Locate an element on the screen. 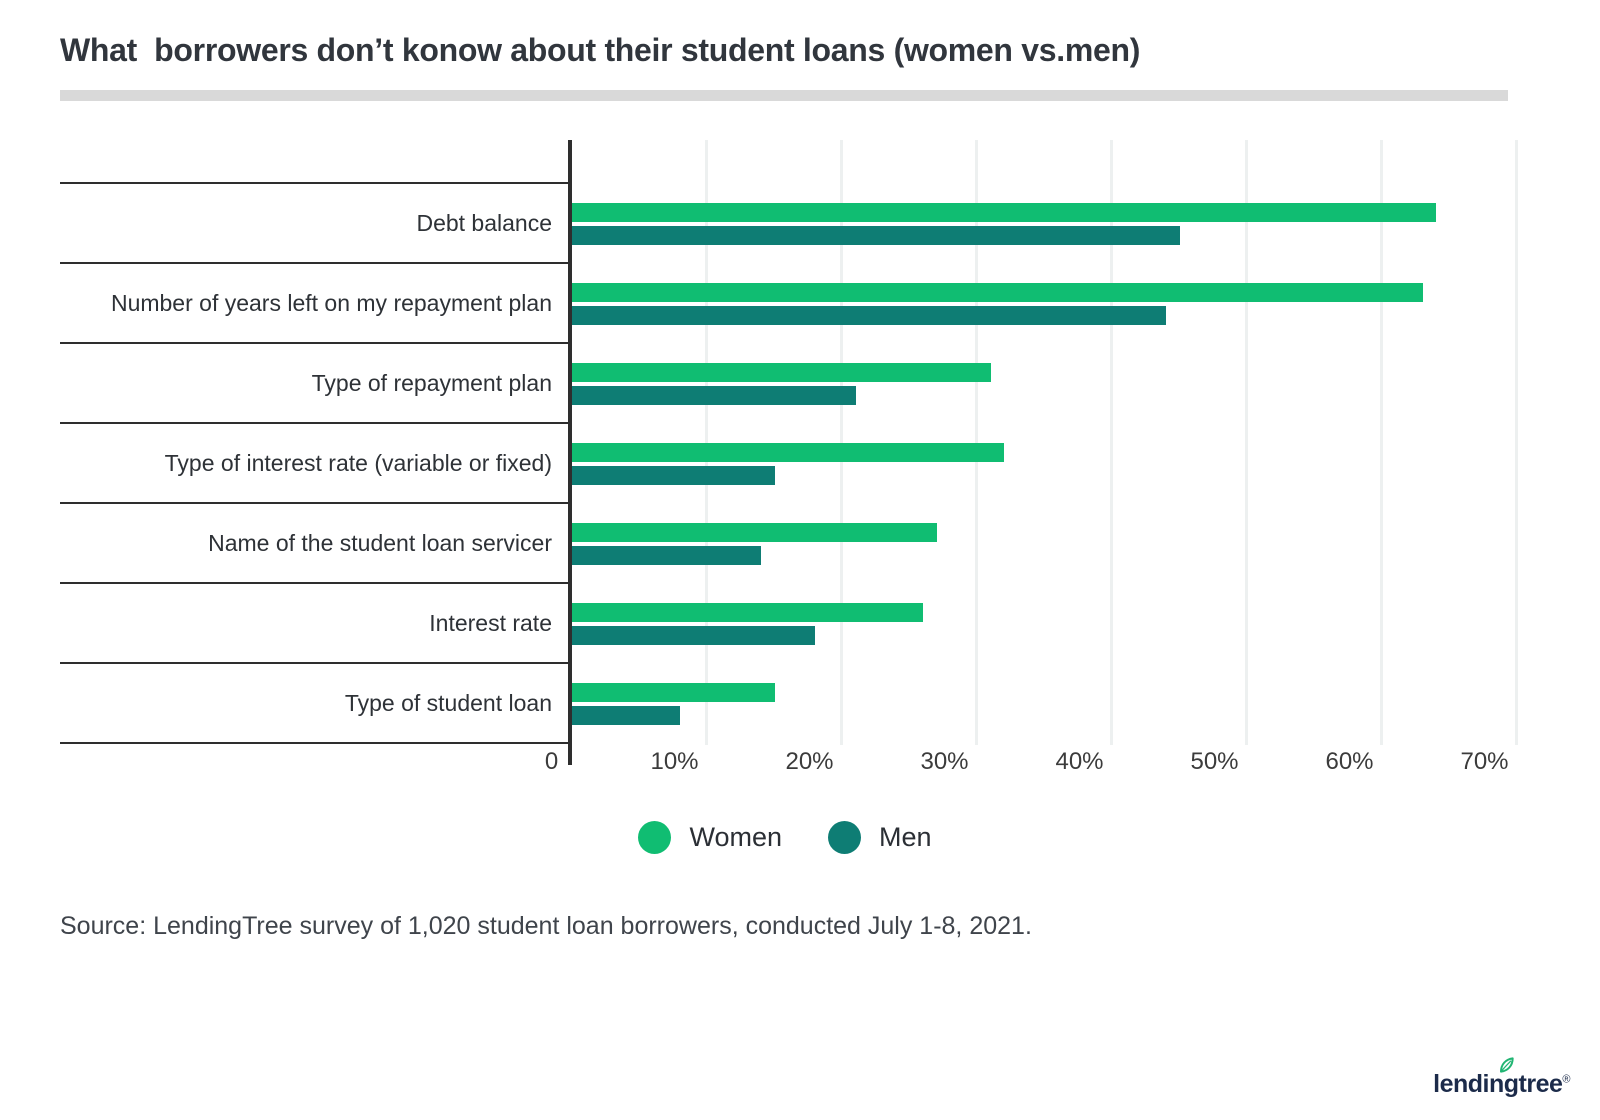 The height and width of the screenshot is (1120, 1600). legend-dot-men is located at coordinates (844, 837).